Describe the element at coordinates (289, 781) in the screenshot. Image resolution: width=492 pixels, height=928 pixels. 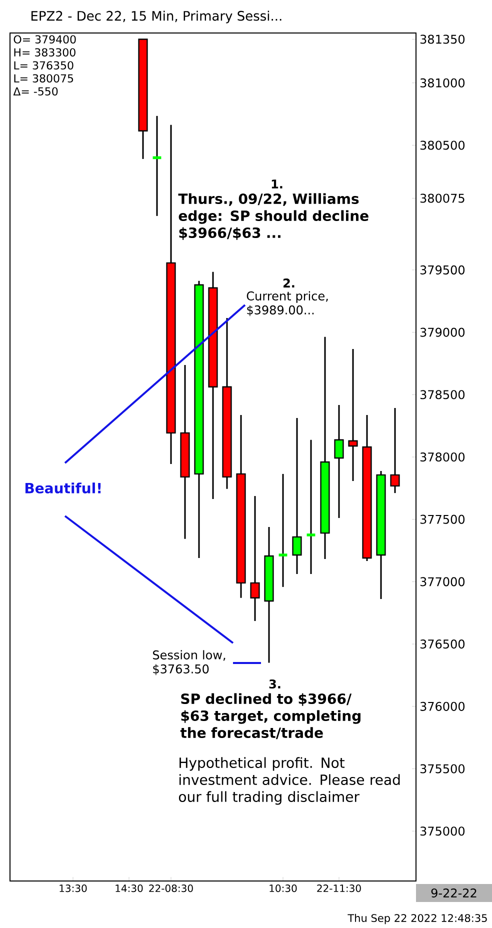
I see `annotation: Hypothetical profit. Not investment advice. Please read our full trading disclaimer` at that location.